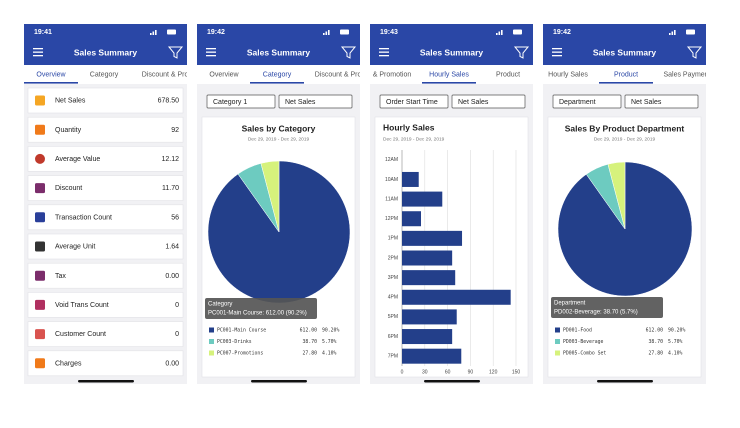  I want to click on y-tick-label: 5PM, so click(393, 317).